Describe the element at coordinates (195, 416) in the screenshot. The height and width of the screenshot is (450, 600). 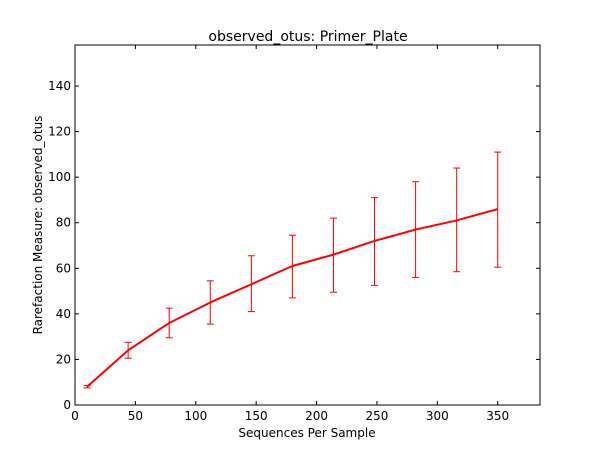
I see `x-tick-label: 100` at that location.